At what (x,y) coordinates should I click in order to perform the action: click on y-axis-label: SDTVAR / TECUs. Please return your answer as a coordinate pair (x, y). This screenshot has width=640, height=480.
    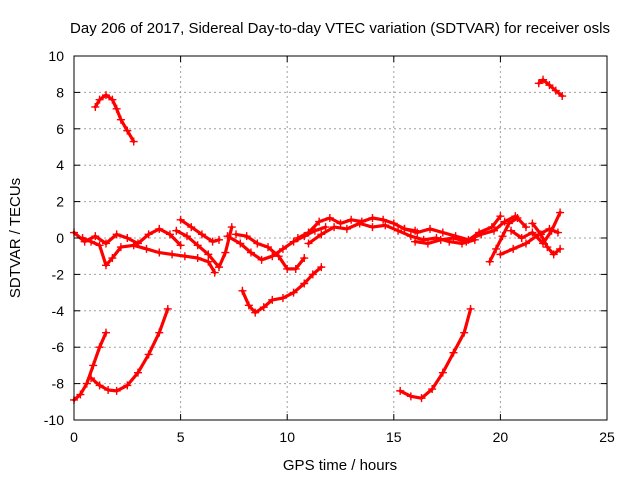
    Looking at the image, I should click on (15, 238).